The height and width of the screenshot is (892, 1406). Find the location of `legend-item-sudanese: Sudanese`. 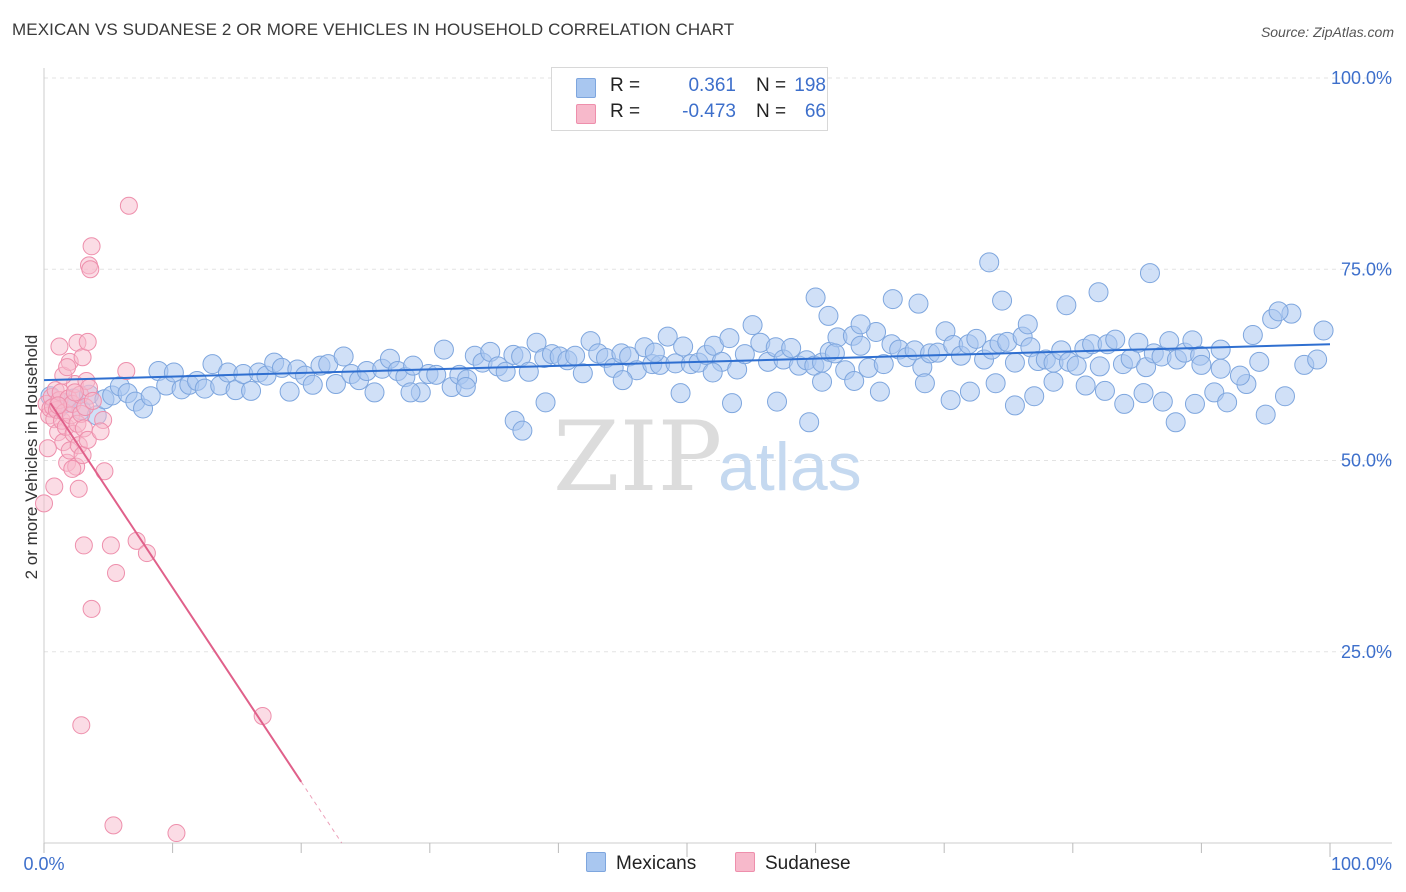

legend-item-sudanese: Sudanese is located at coordinates (793, 863).